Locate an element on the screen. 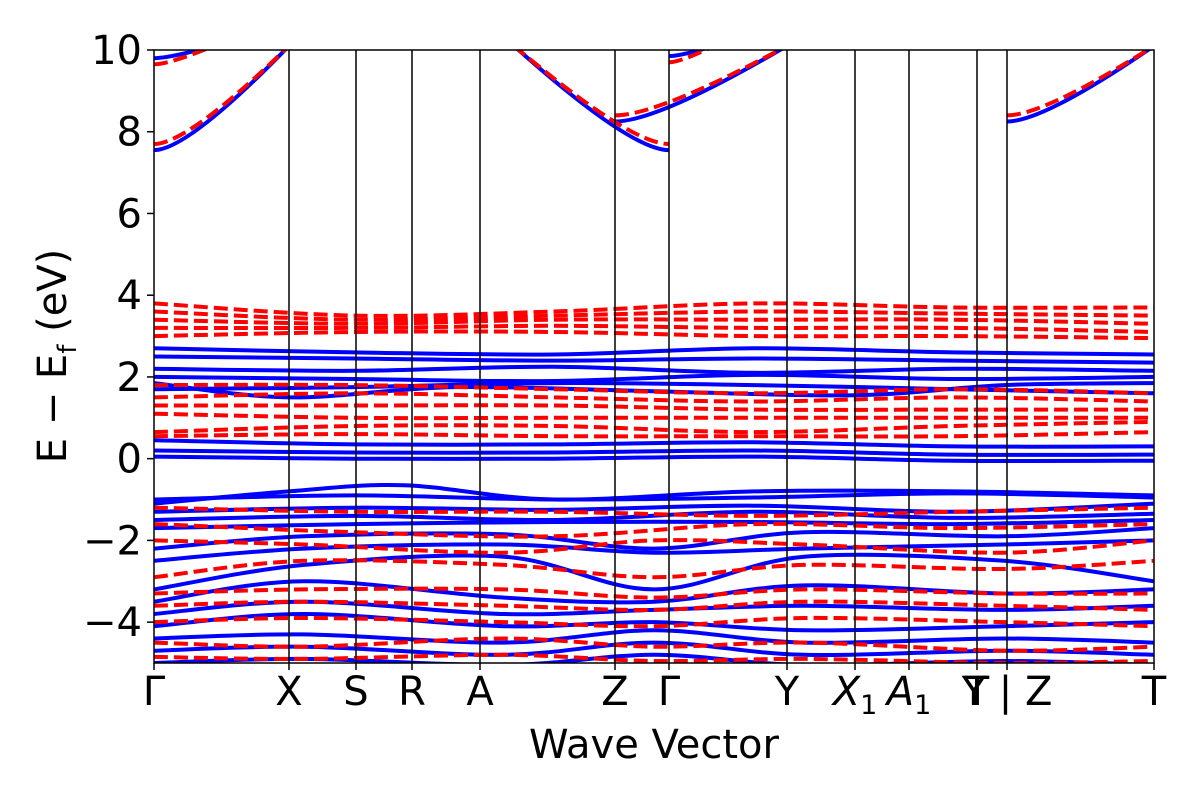  x-tick-label-7: Y is located at coordinates (787, 692).